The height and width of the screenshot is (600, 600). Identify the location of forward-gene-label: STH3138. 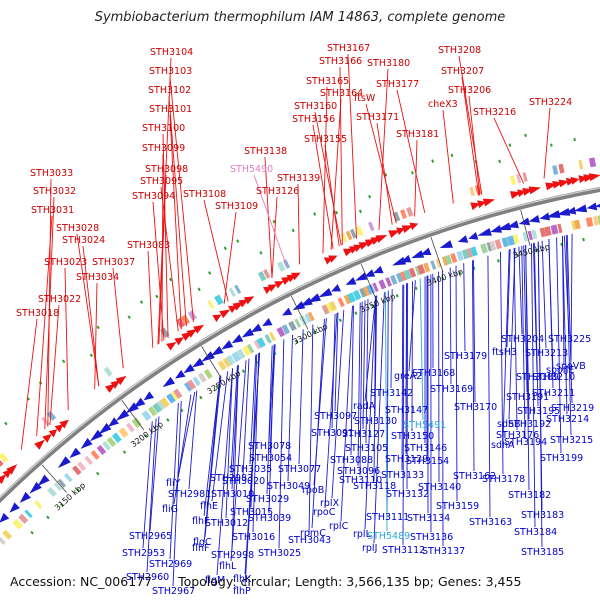
(265, 151).